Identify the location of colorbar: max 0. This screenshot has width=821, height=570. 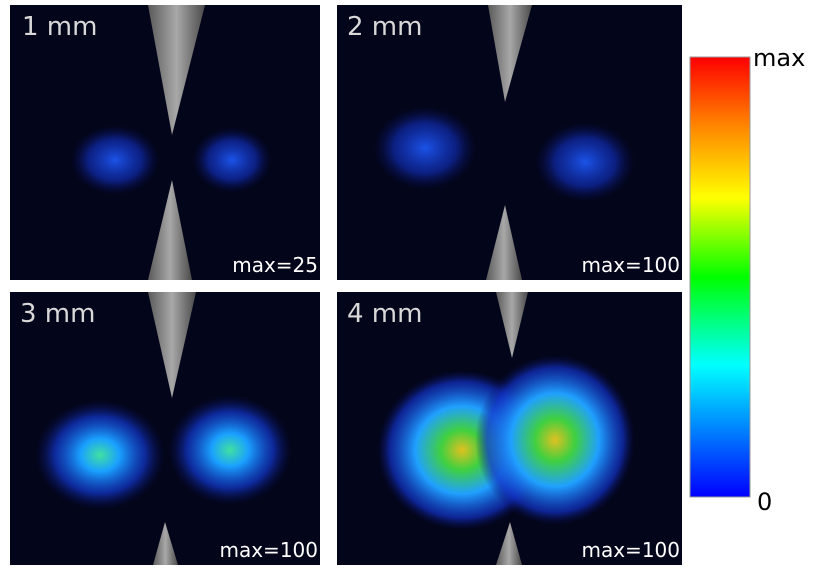
(747, 280).